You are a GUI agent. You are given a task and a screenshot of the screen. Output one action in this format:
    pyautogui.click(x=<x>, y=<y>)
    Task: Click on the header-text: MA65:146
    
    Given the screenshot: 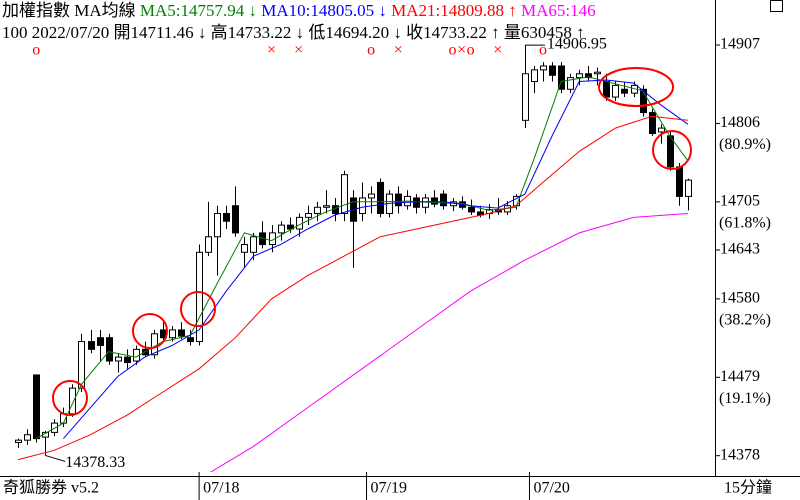 What is the action you would take?
    pyautogui.click(x=558, y=10)
    